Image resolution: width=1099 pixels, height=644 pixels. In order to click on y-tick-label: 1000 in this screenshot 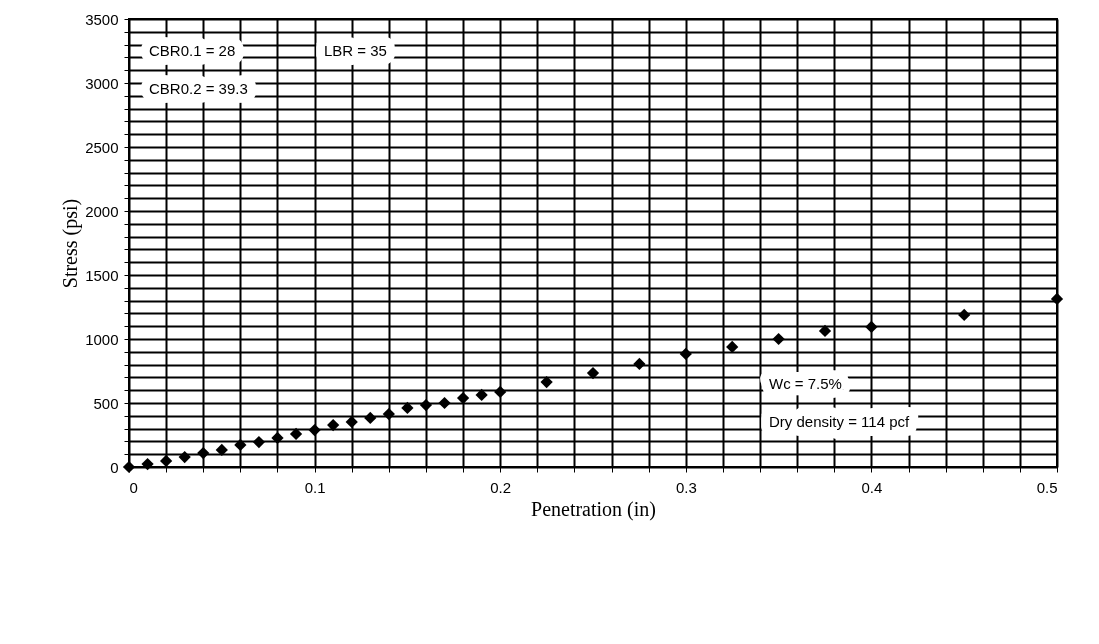, I will do `click(102, 339)`.